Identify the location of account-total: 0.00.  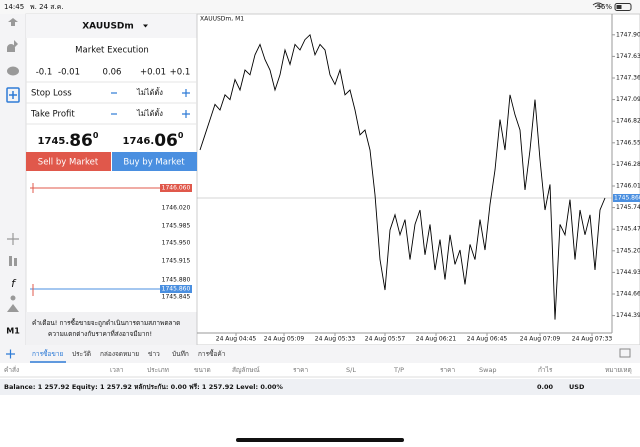
(545, 387).